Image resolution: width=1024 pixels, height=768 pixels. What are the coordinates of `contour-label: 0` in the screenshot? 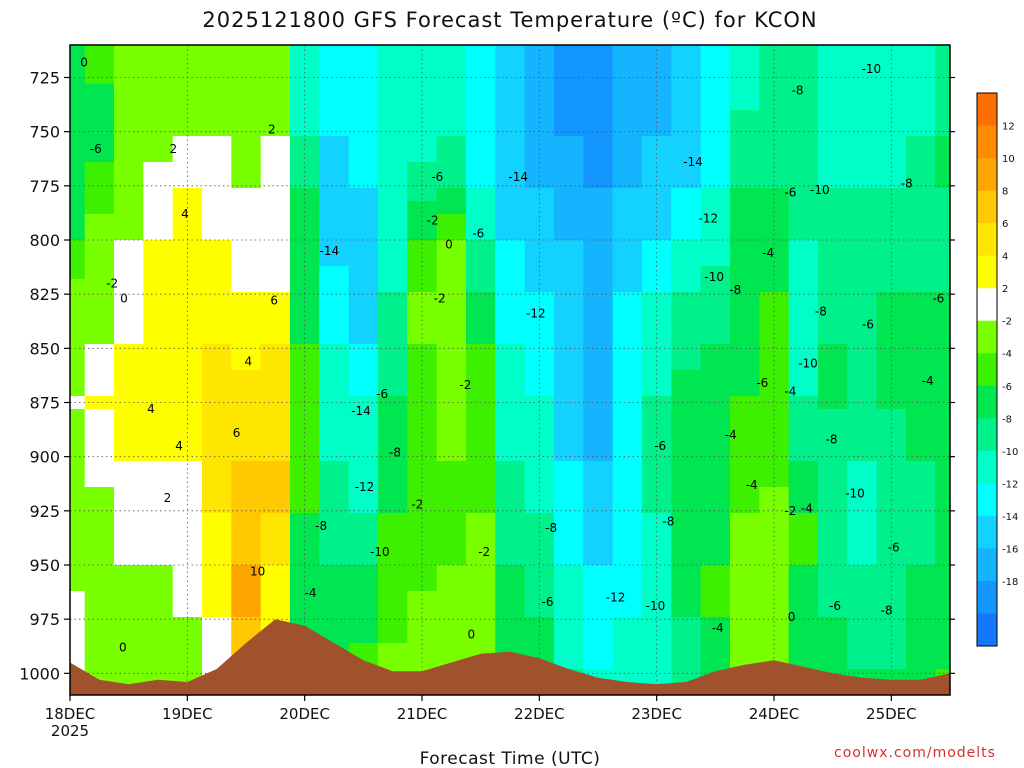 It's located at (449, 244).